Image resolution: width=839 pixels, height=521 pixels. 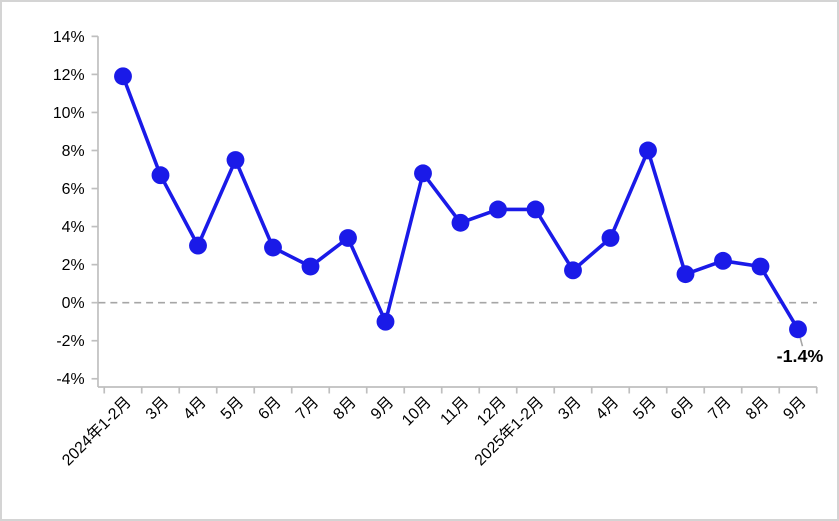 I want to click on x-tick-label: 2025年1-2月, so click(x=509, y=431).